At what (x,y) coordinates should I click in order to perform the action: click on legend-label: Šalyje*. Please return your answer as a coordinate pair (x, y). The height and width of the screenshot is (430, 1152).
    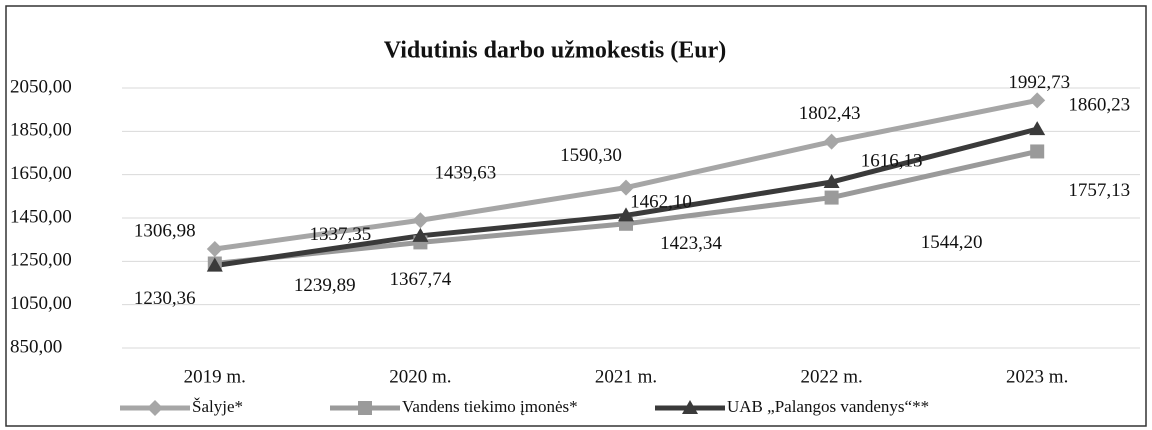
    Looking at the image, I should click on (217, 406).